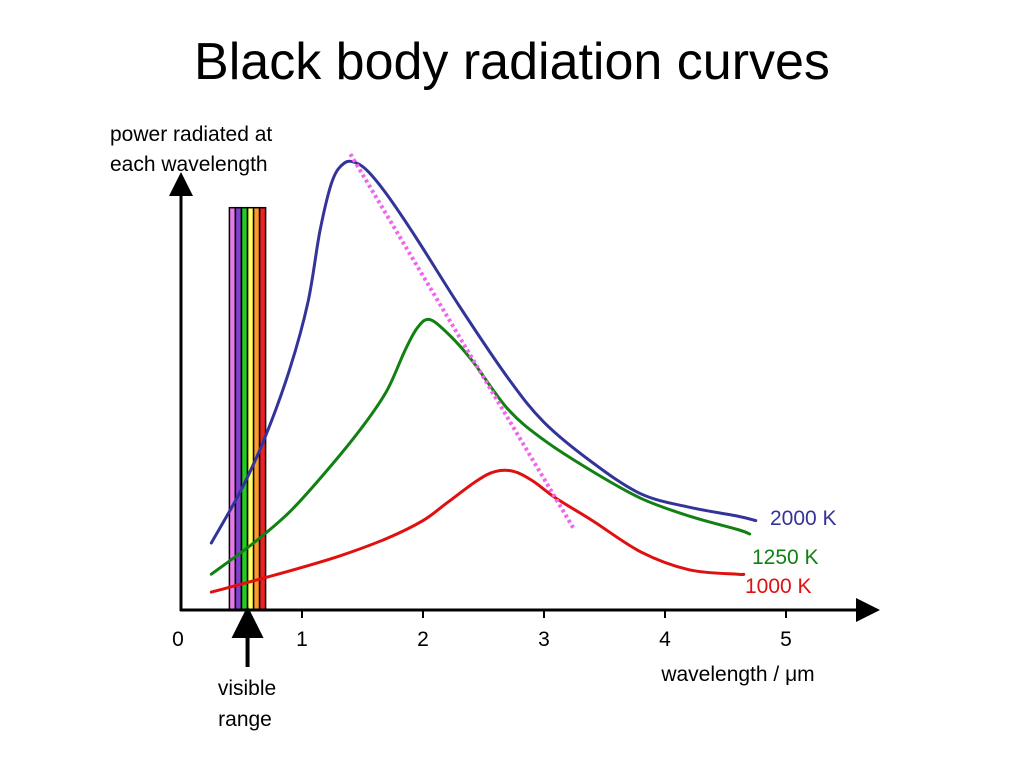 The height and width of the screenshot is (768, 1024). I want to click on x-tick-label: 0, so click(178, 639).